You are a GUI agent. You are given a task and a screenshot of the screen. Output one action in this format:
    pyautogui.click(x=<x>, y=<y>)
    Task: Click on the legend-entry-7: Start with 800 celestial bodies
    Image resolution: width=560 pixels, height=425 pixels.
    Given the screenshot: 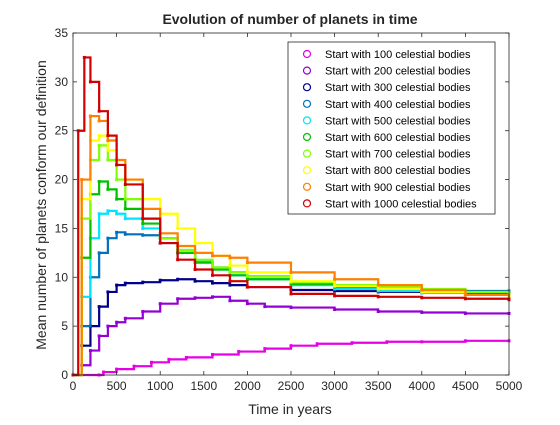 What is the action you would take?
    pyautogui.click(x=398, y=171)
    